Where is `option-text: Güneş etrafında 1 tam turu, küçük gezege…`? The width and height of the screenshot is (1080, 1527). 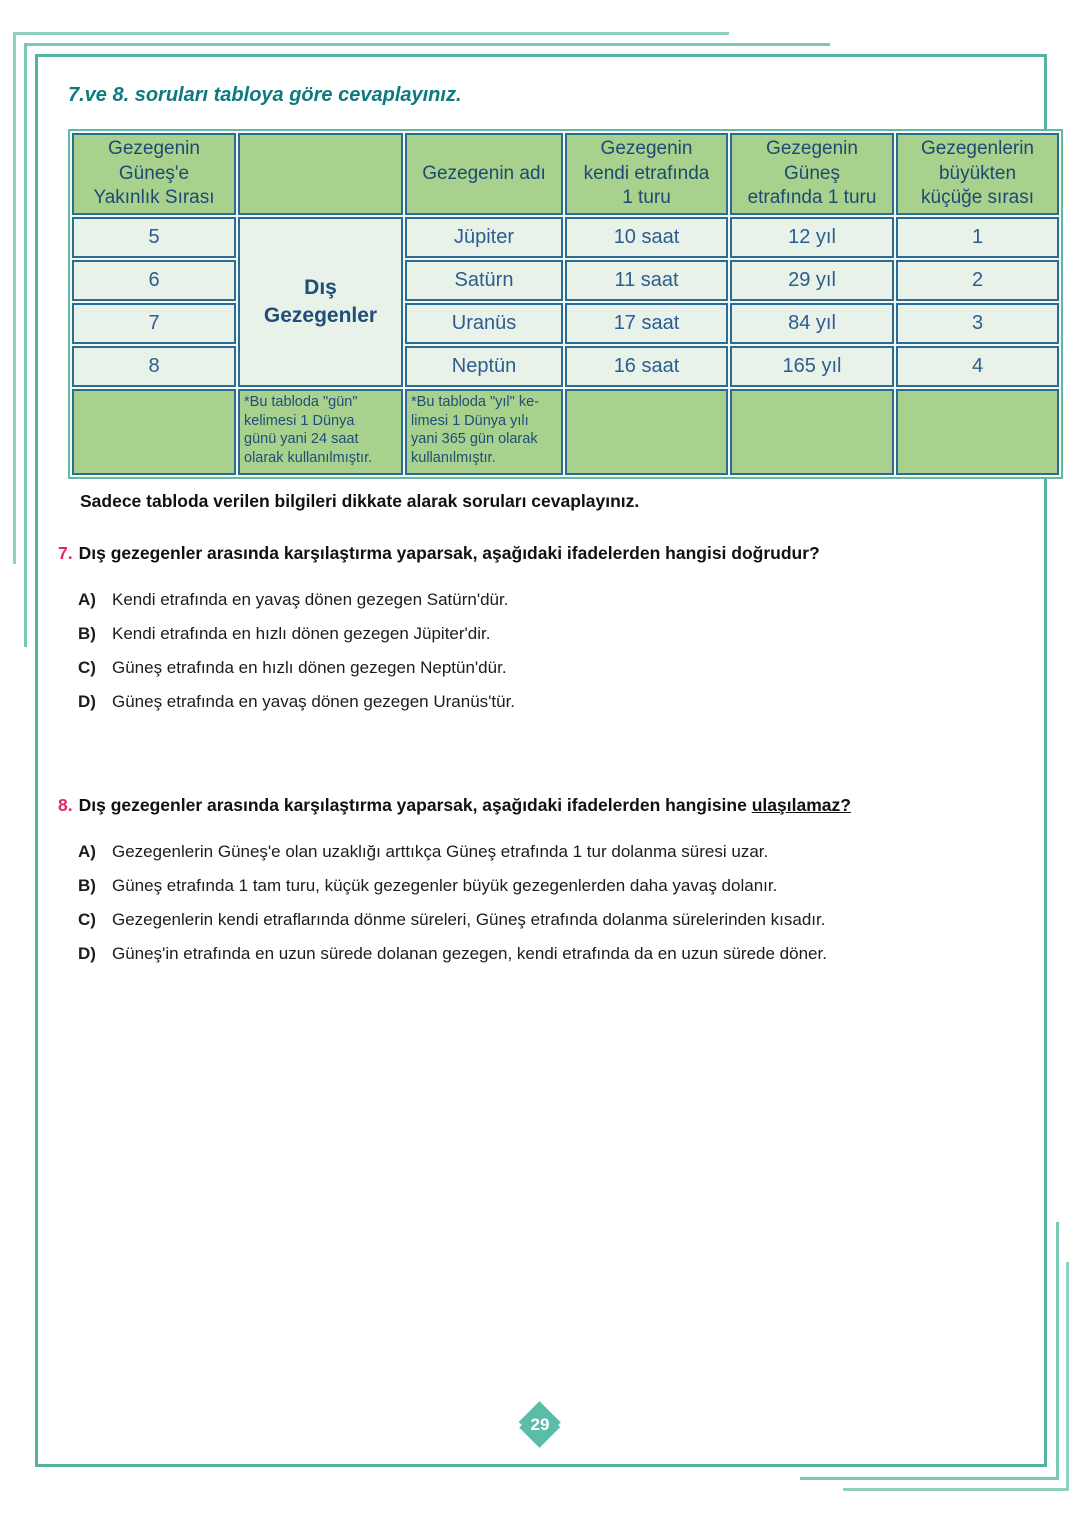 option-text: Güneş etrafında 1 tam turu, küçük gezege… is located at coordinates (445, 885).